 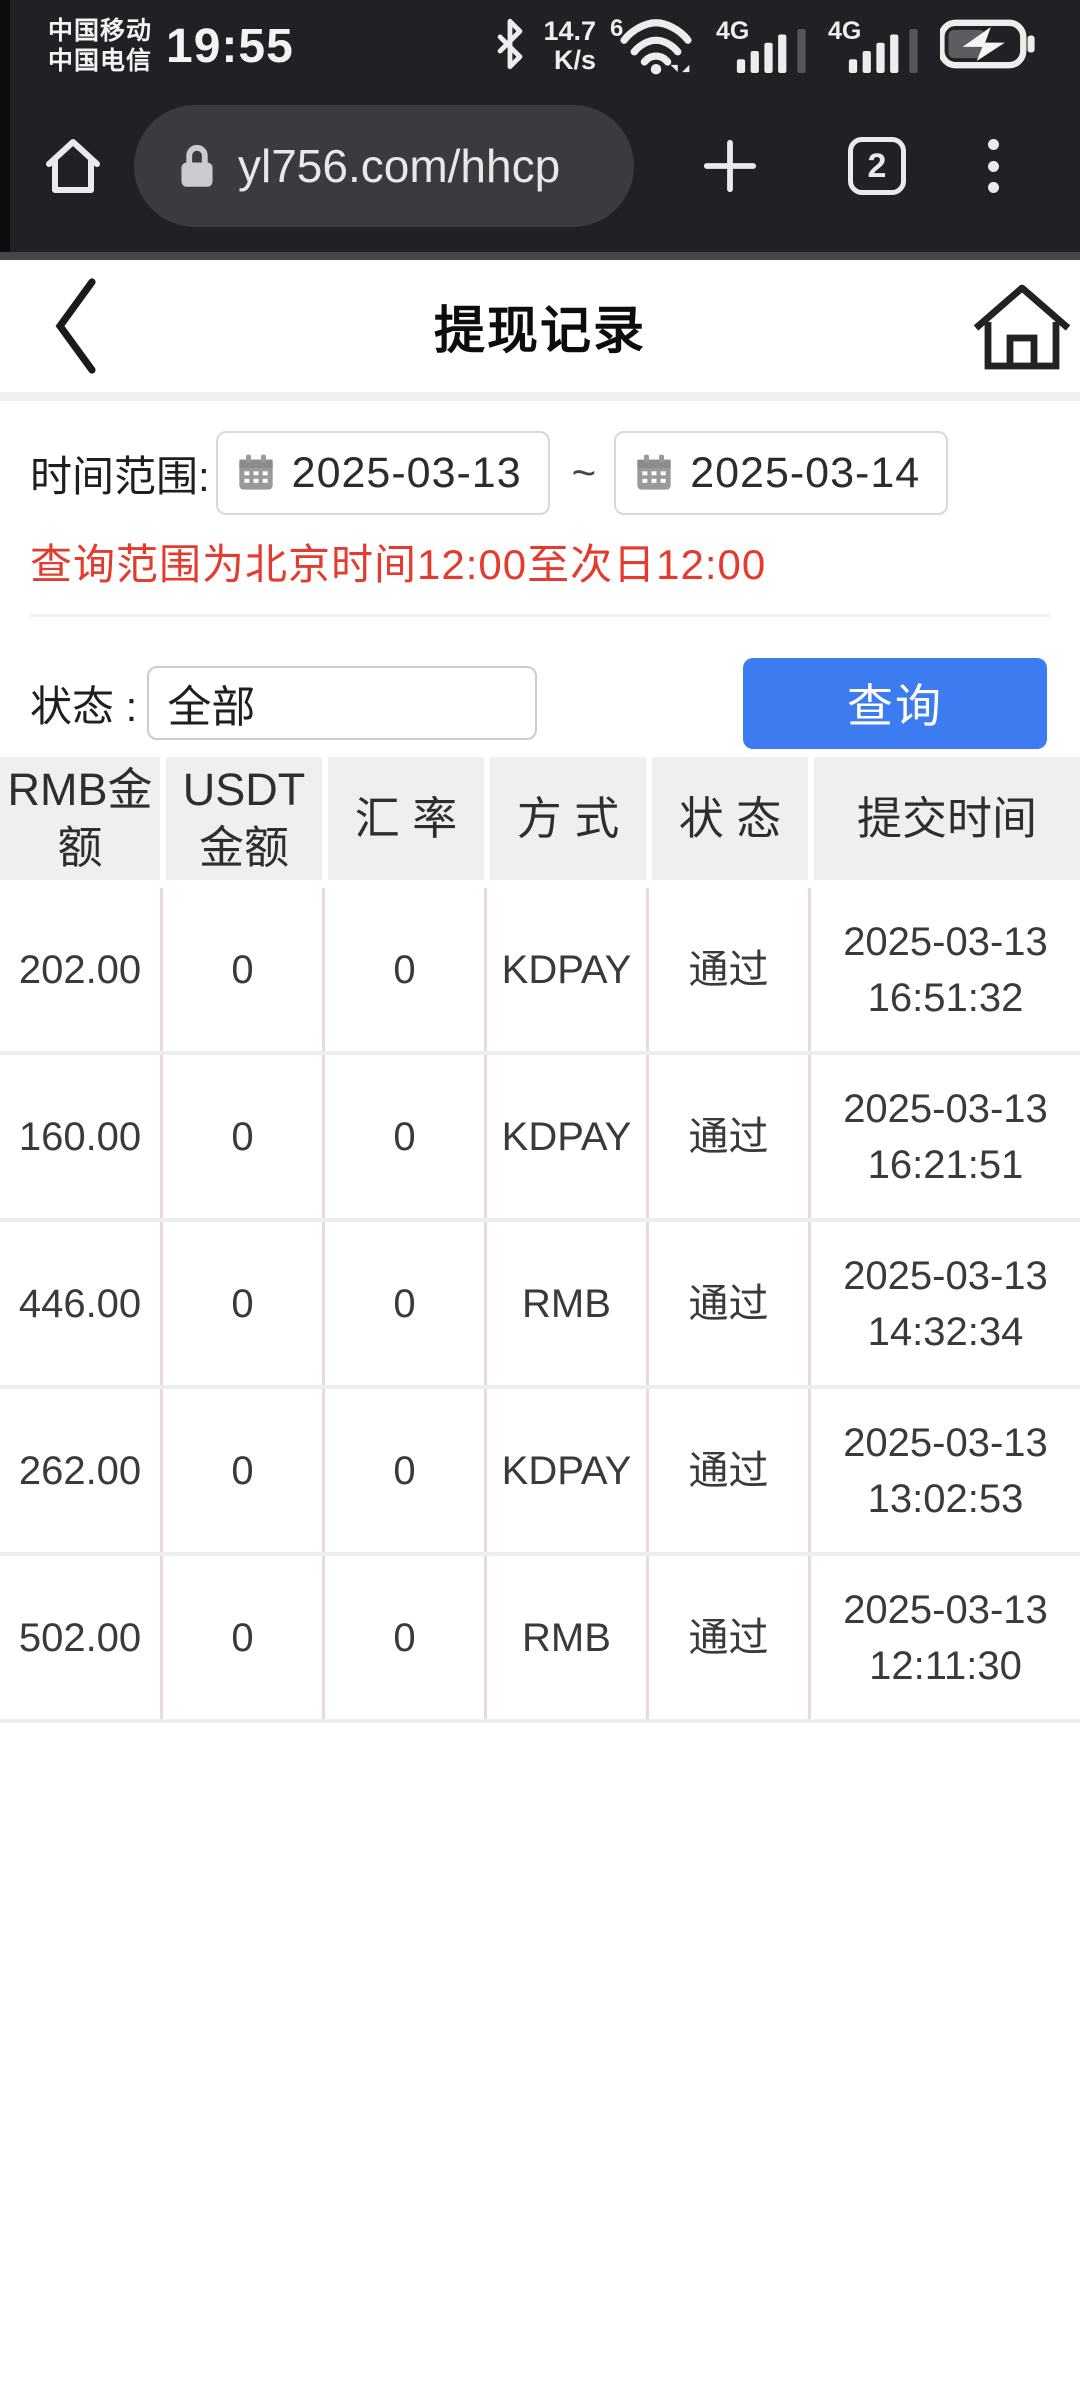 I want to click on toolbar-bottom-strip, so click(x=540, y=256).